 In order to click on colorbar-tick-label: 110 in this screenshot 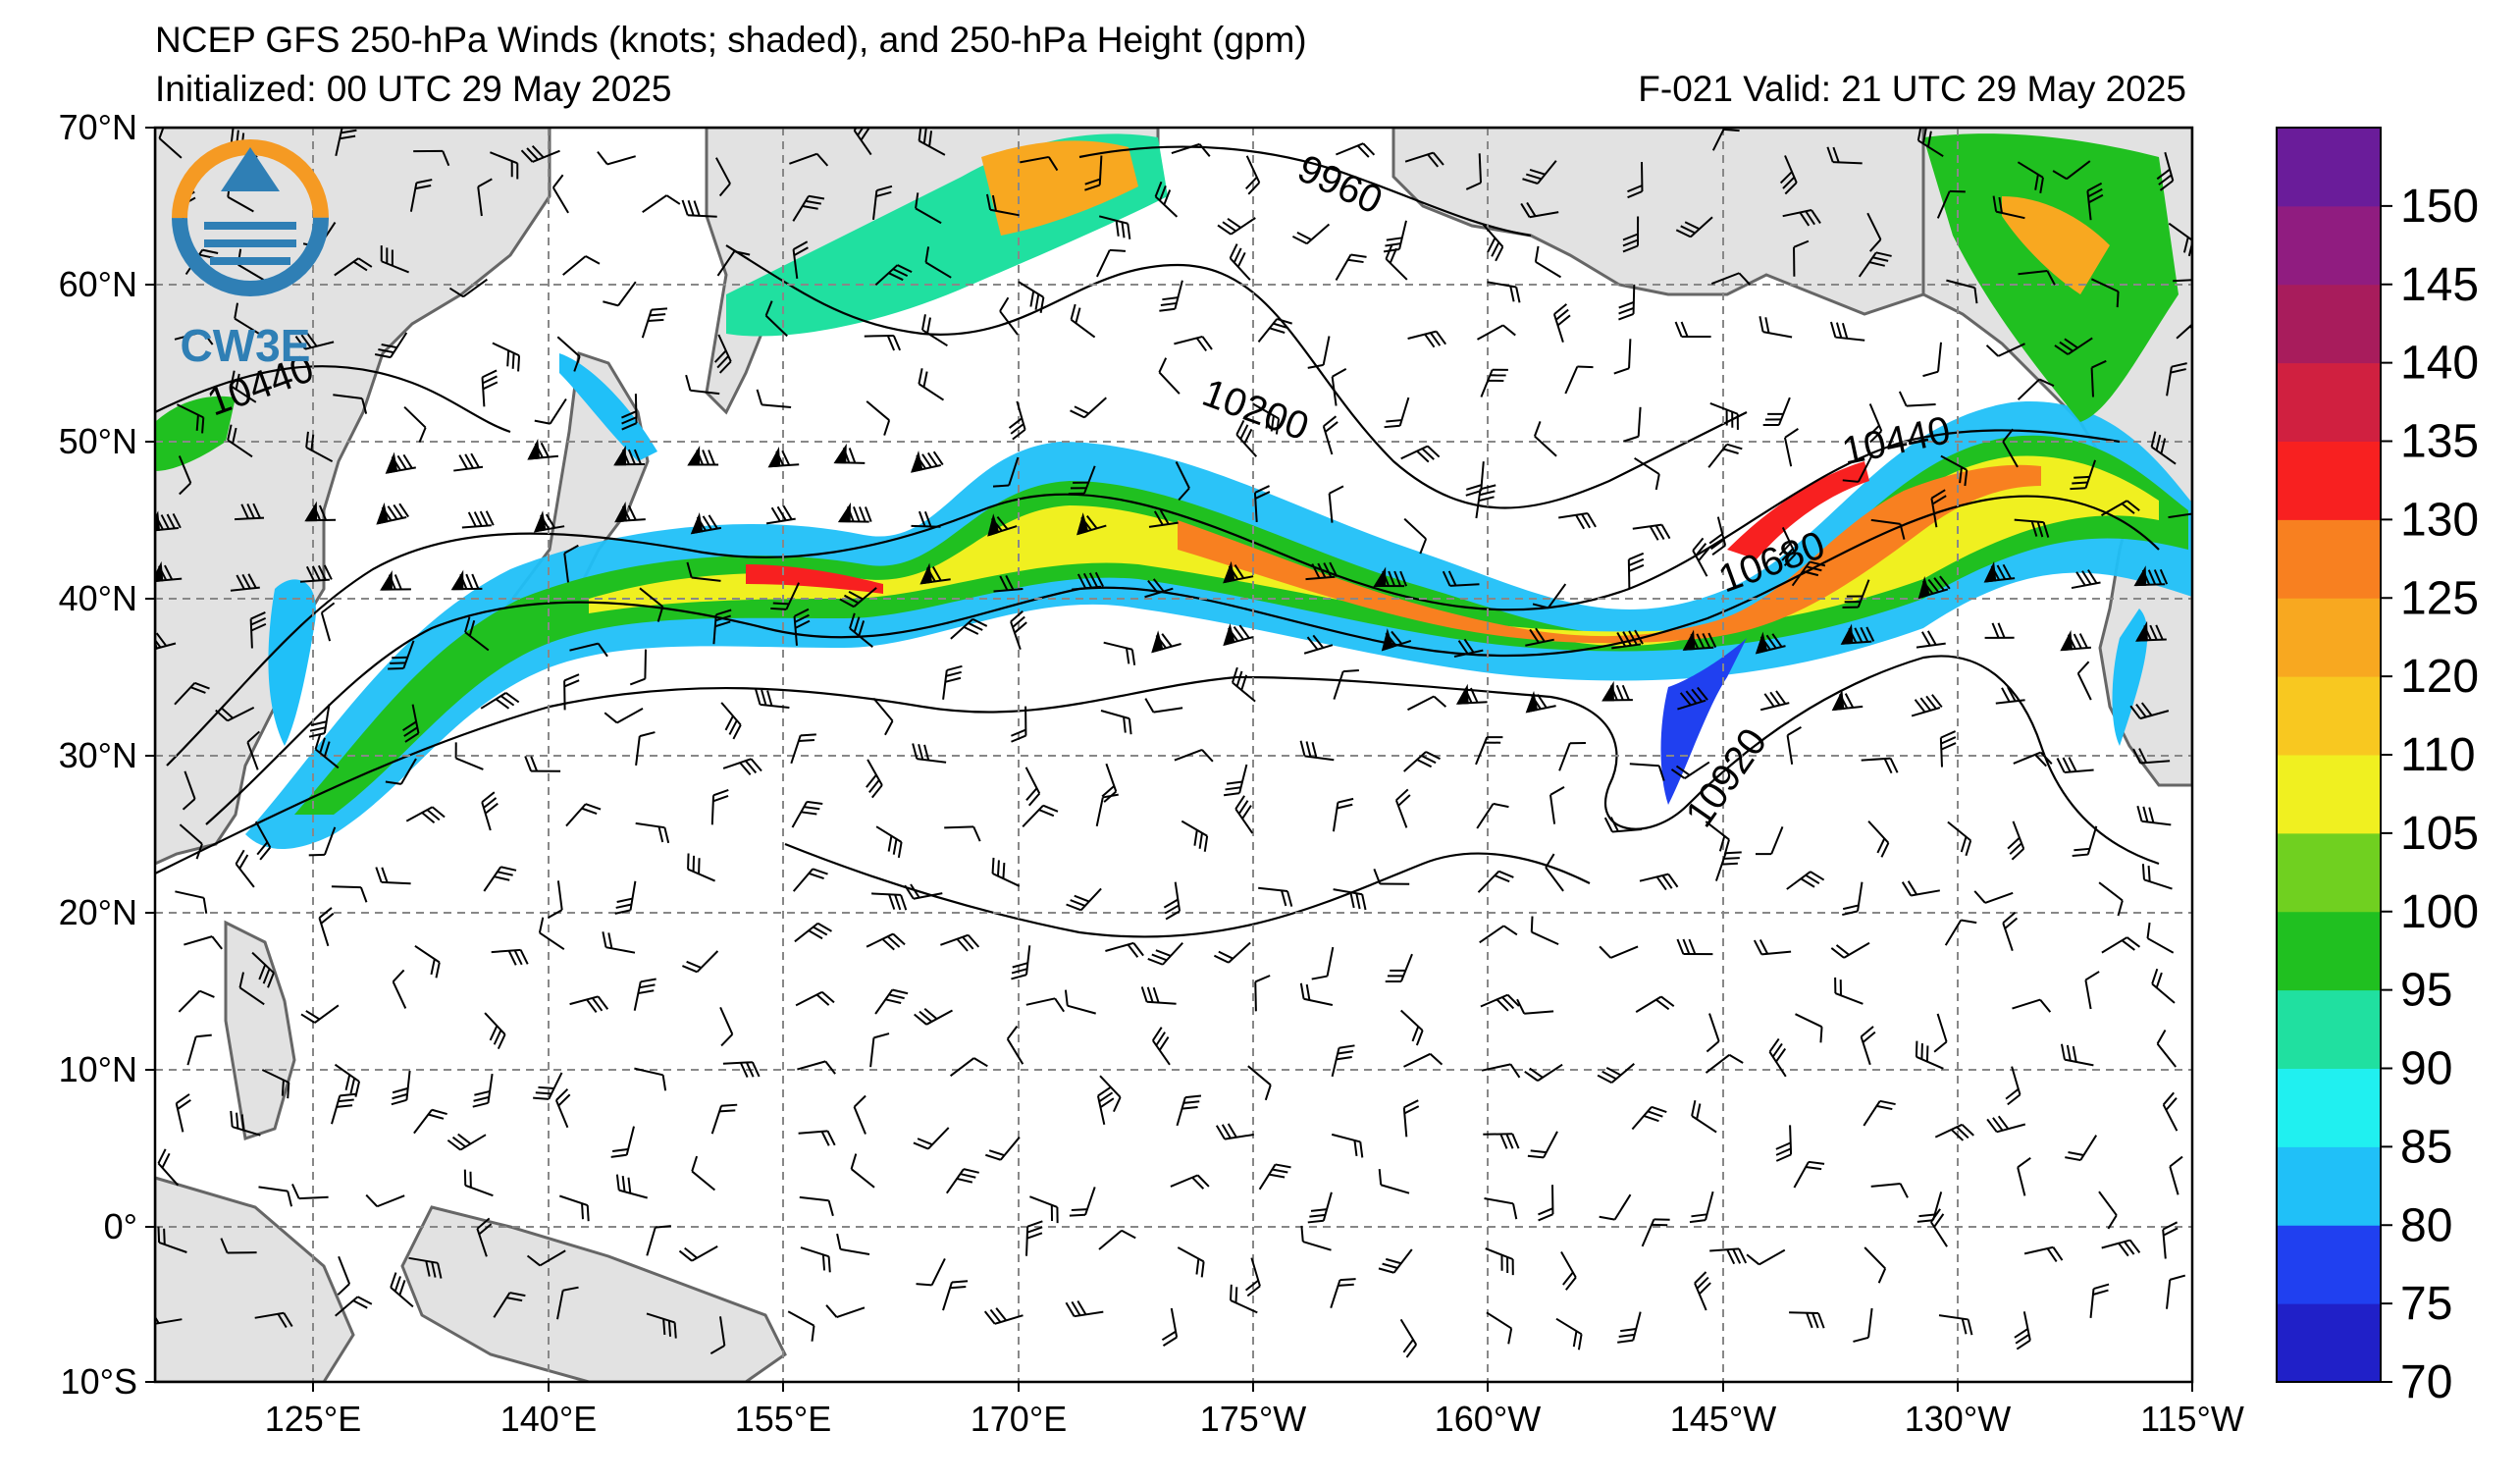, I will do `click(2438, 755)`.